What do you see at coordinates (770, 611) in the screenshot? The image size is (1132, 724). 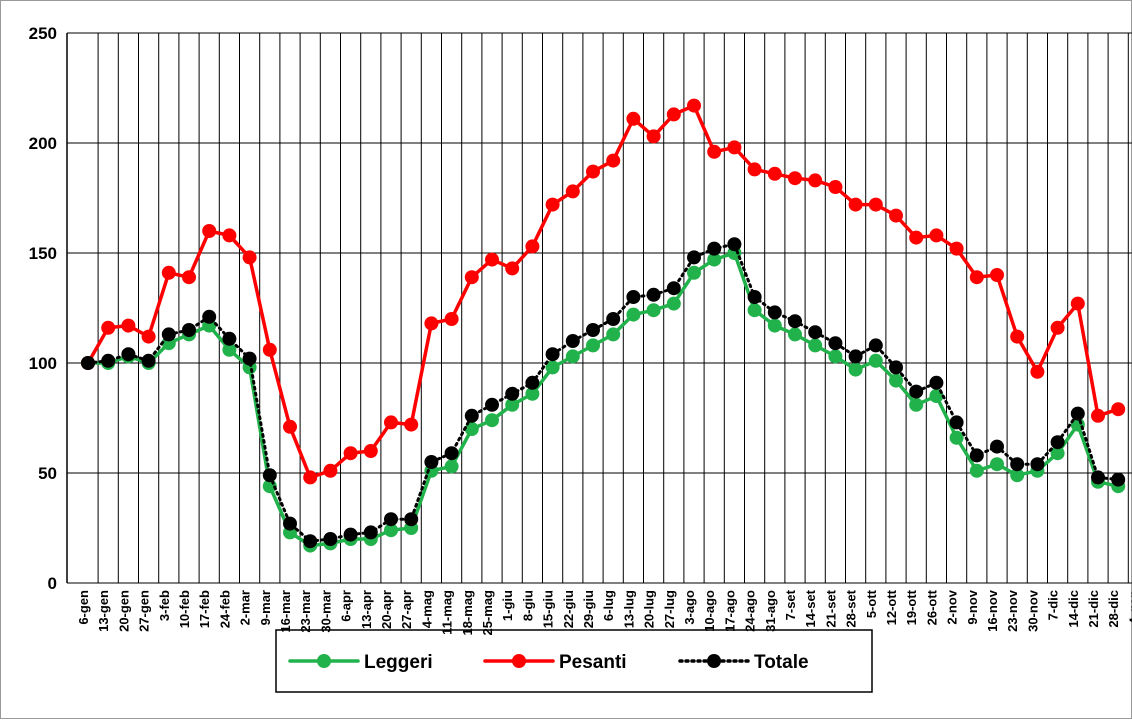 I see `x-tick-label: 31-ago` at bounding box center [770, 611].